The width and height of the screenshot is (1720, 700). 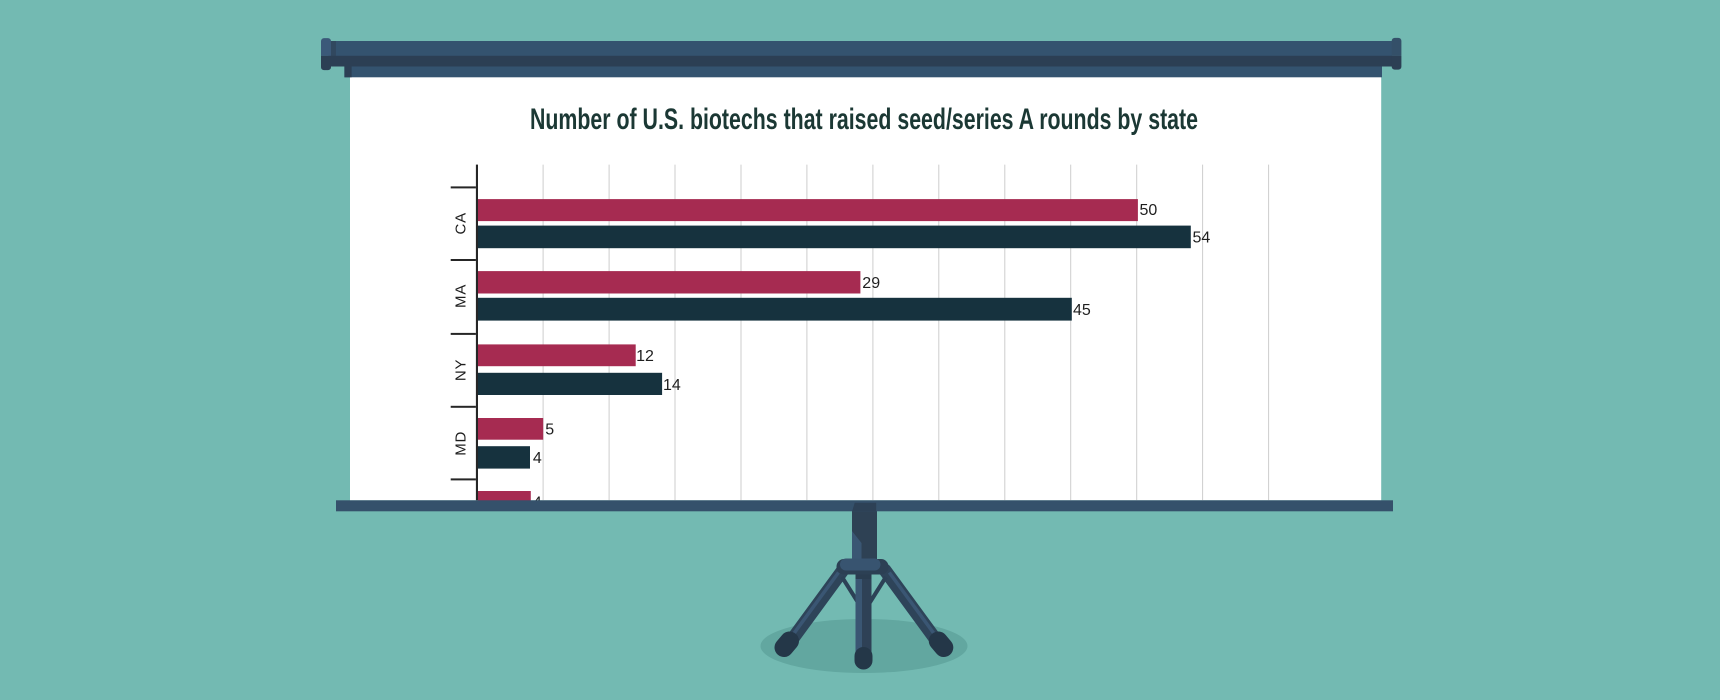 What do you see at coordinates (672, 385) in the screenshot?
I see `svg-text: 14` at bounding box center [672, 385].